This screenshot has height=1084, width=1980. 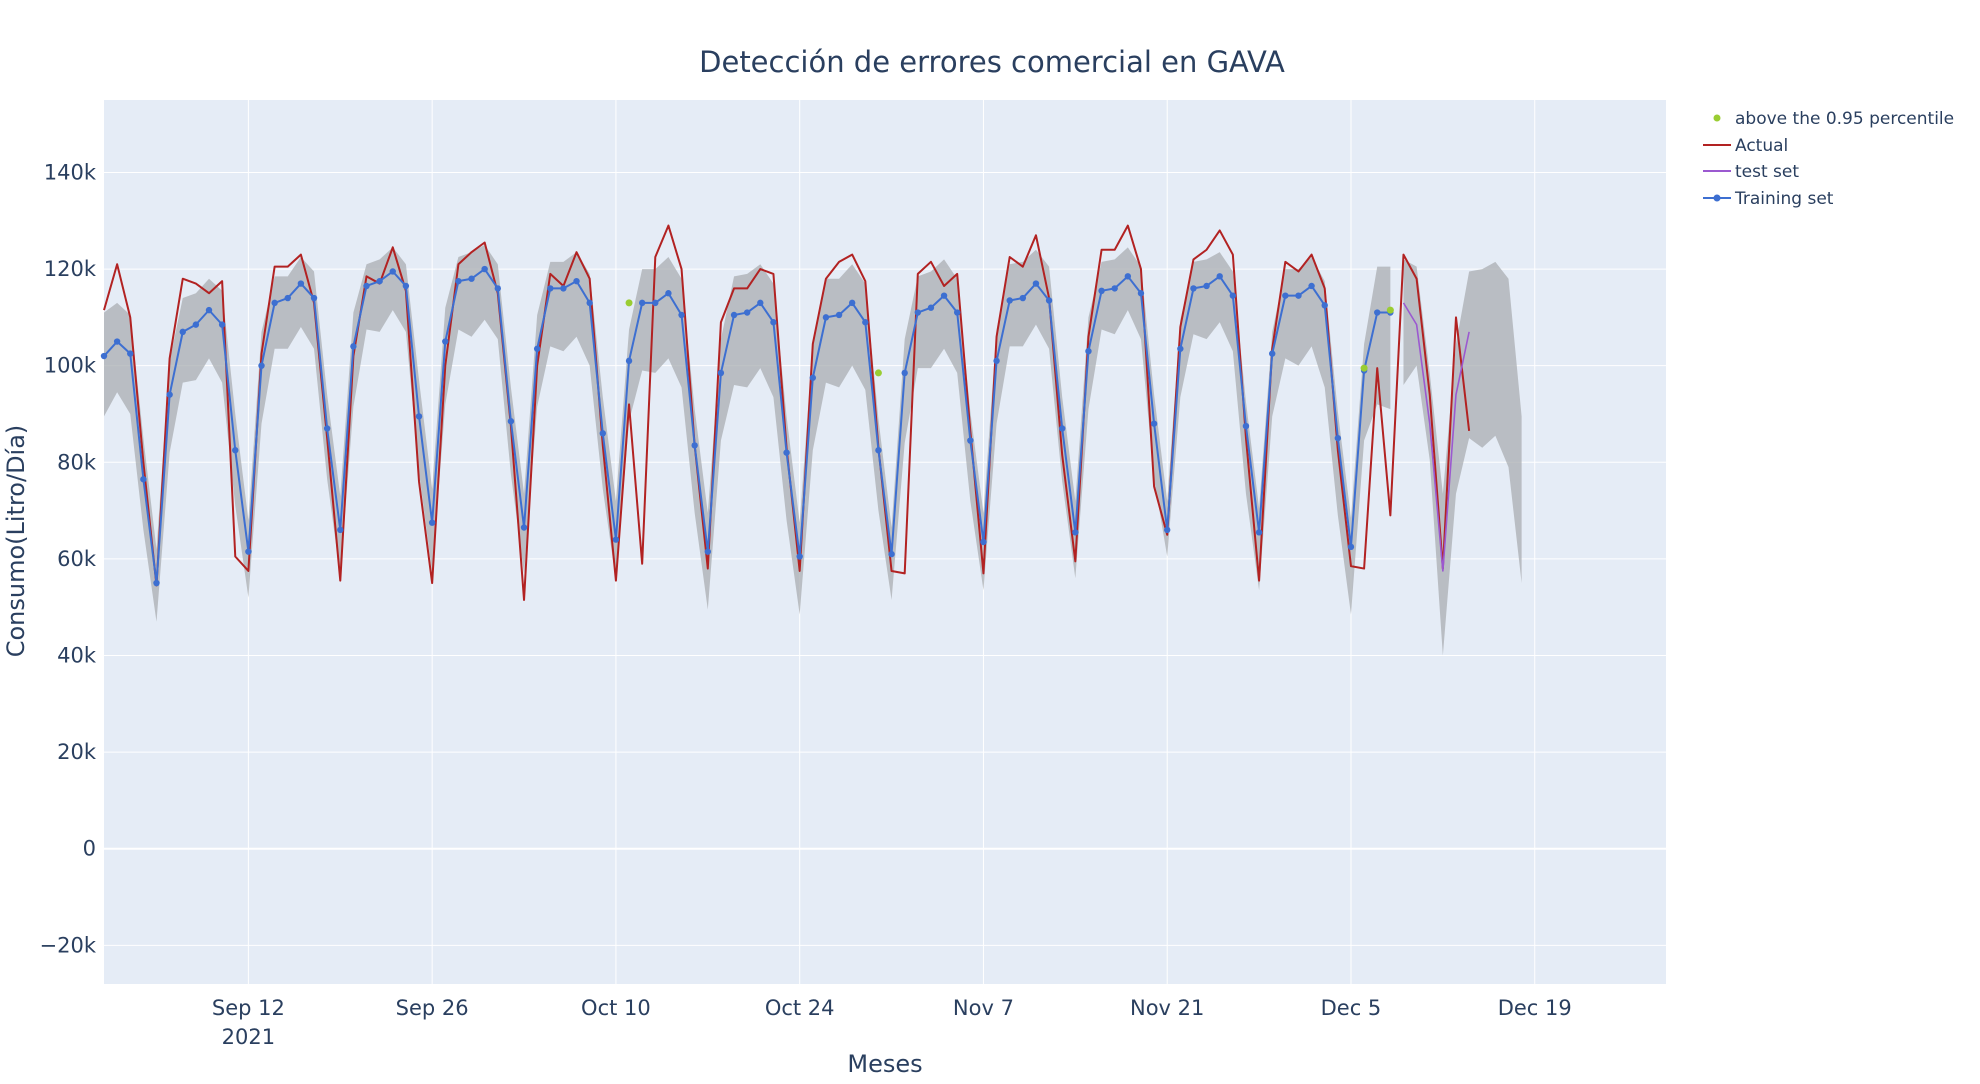 I want to click on x-tick-sublabel: 2021, so click(x=248, y=1037).